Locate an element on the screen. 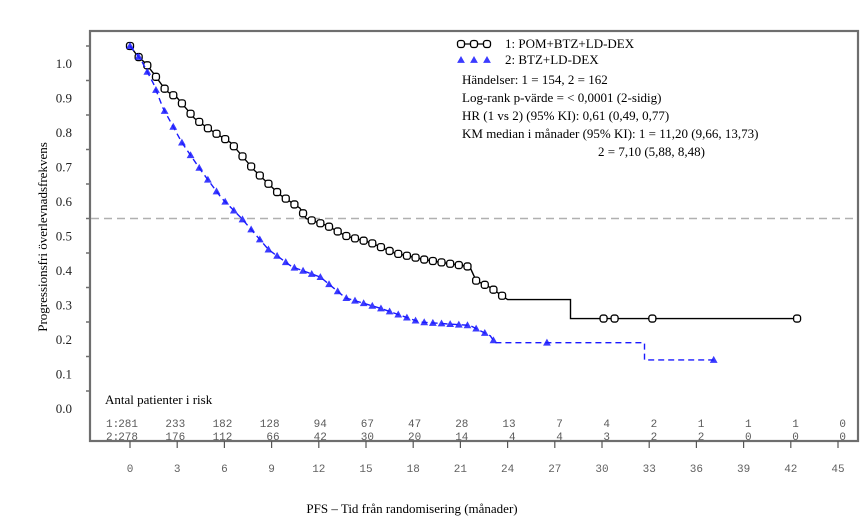  x-tick-label: 12 is located at coordinates (318, 470).